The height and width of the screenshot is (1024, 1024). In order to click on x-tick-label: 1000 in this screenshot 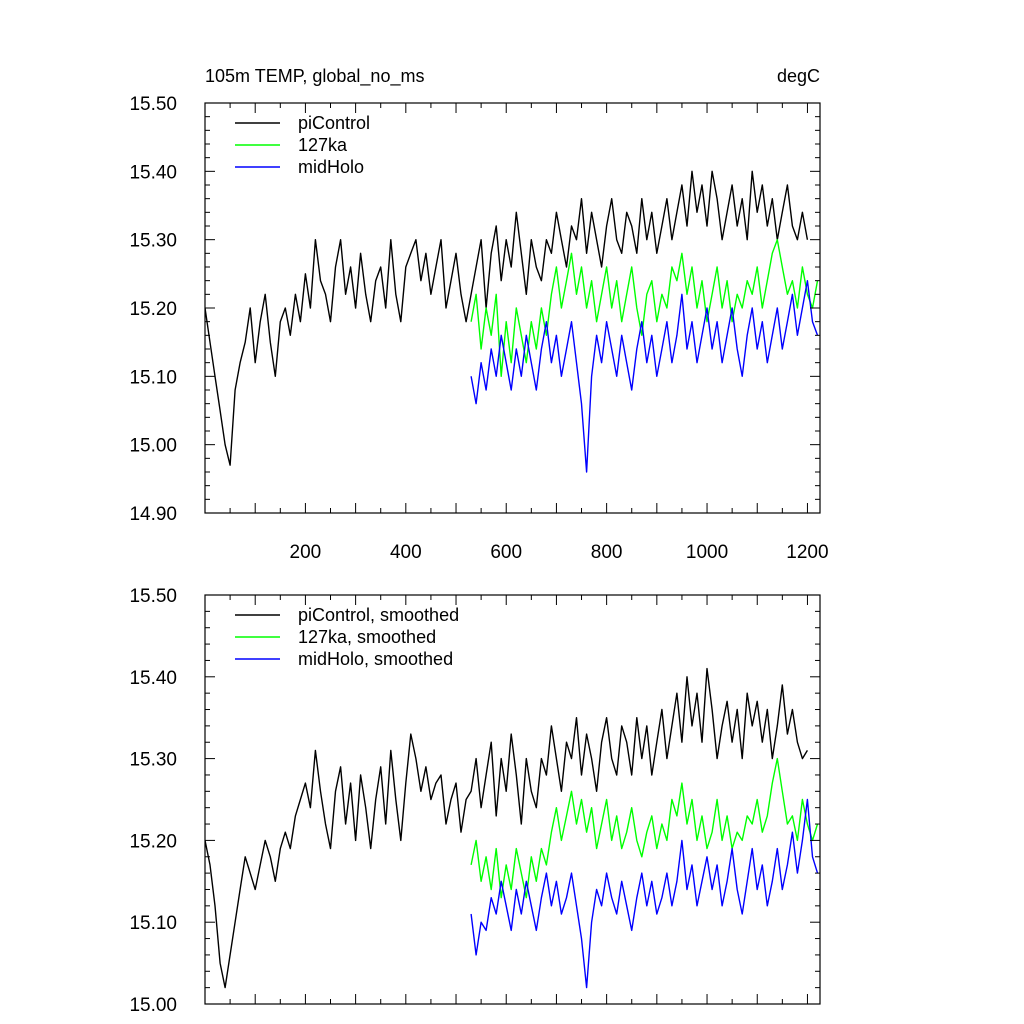, I will do `click(707, 552)`.